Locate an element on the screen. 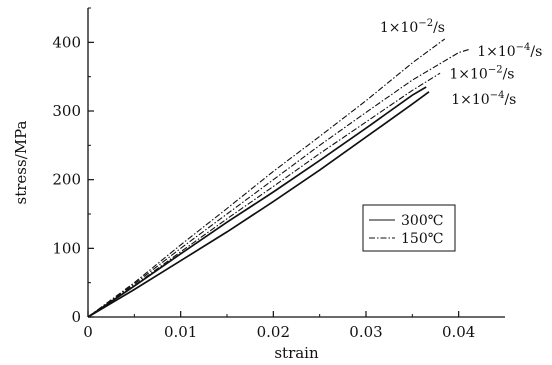  legend: 300℃ 150℃ is located at coordinates (409, 228).